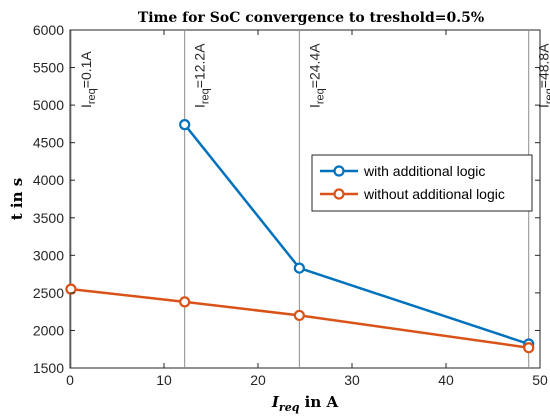  I want to click on x-tick-label: 10, so click(164, 380).